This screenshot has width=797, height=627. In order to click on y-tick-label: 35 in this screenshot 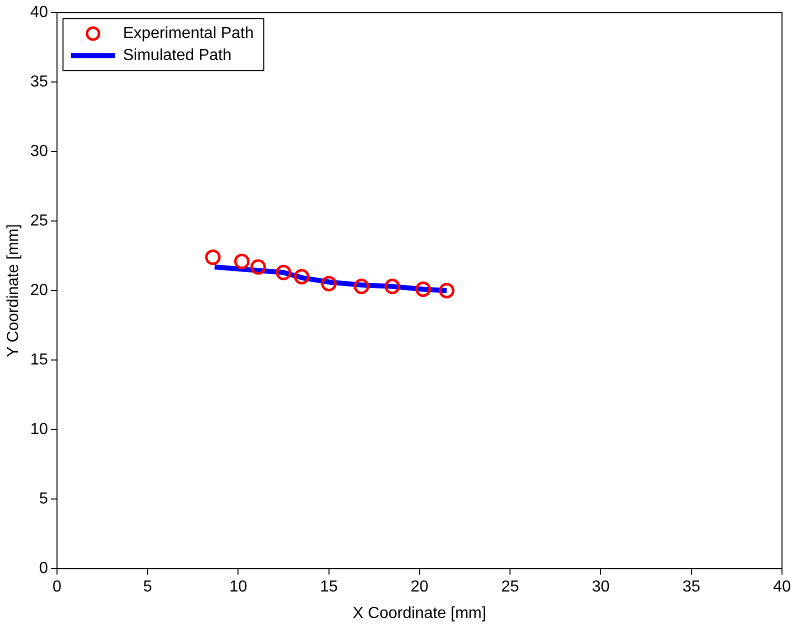, I will do `click(39, 82)`.